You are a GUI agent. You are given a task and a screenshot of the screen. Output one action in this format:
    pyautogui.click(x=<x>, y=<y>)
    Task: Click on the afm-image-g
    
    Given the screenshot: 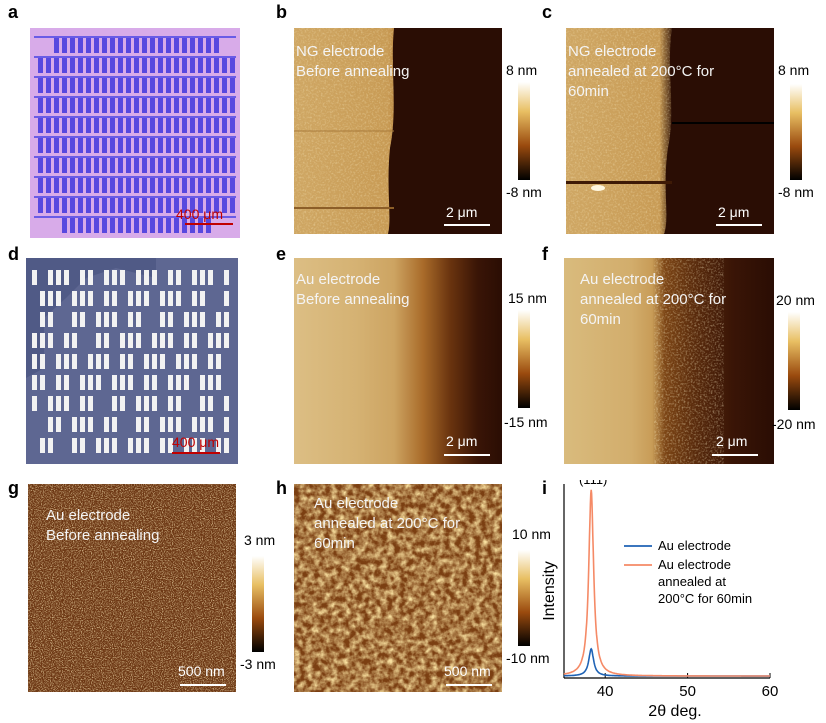 What is the action you would take?
    pyautogui.click(x=132, y=588)
    